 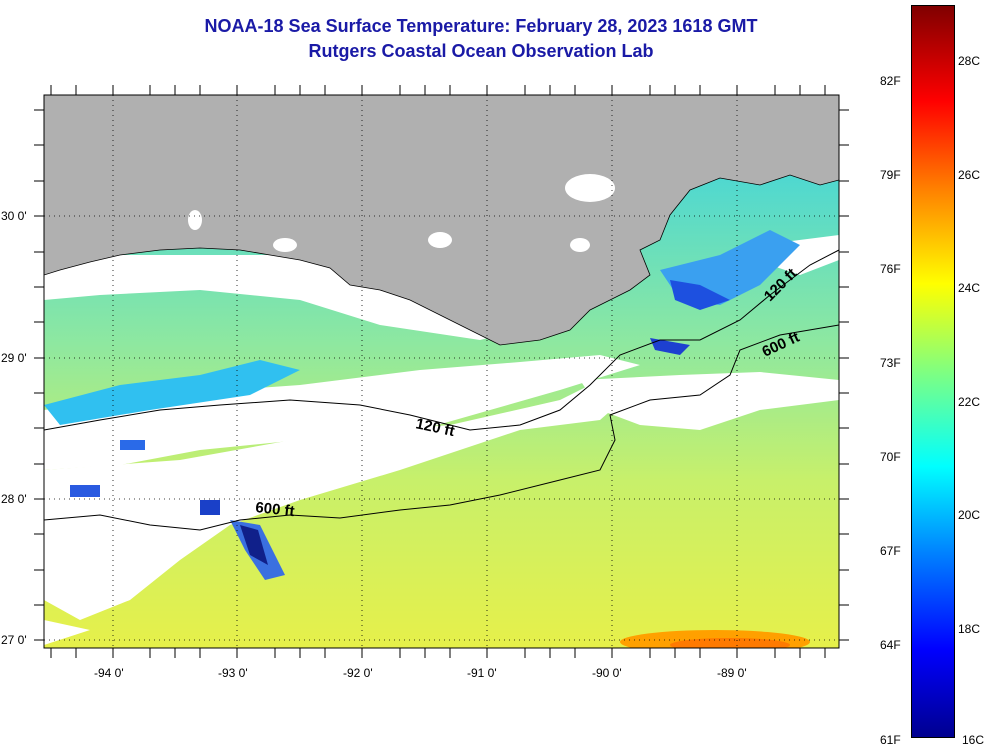 What do you see at coordinates (481, 51) in the screenshot?
I see `map-subtitle: Rutgers Coastal Ocean Observation Lab` at bounding box center [481, 51].